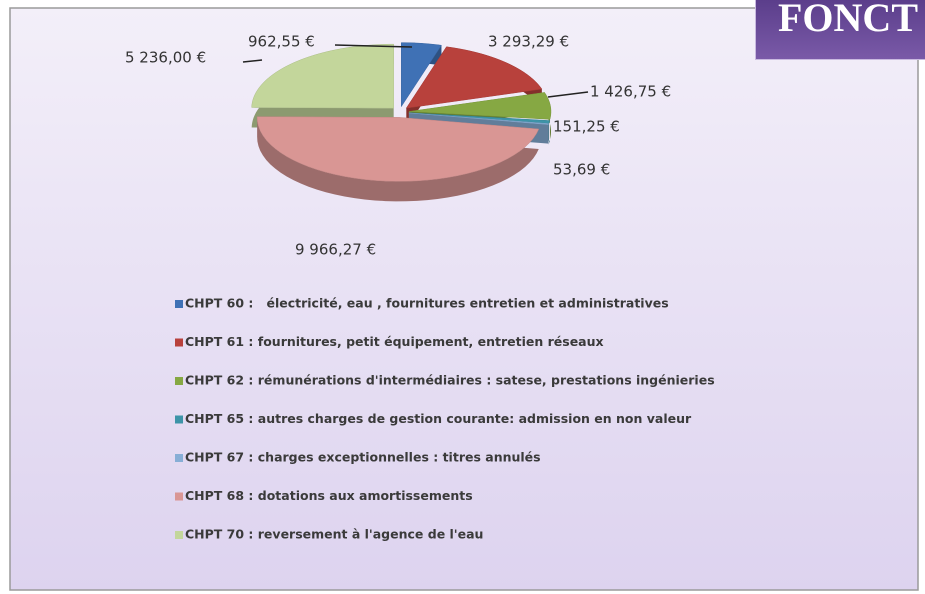 The width and height of the screenshot is (925, 594). I want to click on banner-group: FONCT, so click(840, 30).